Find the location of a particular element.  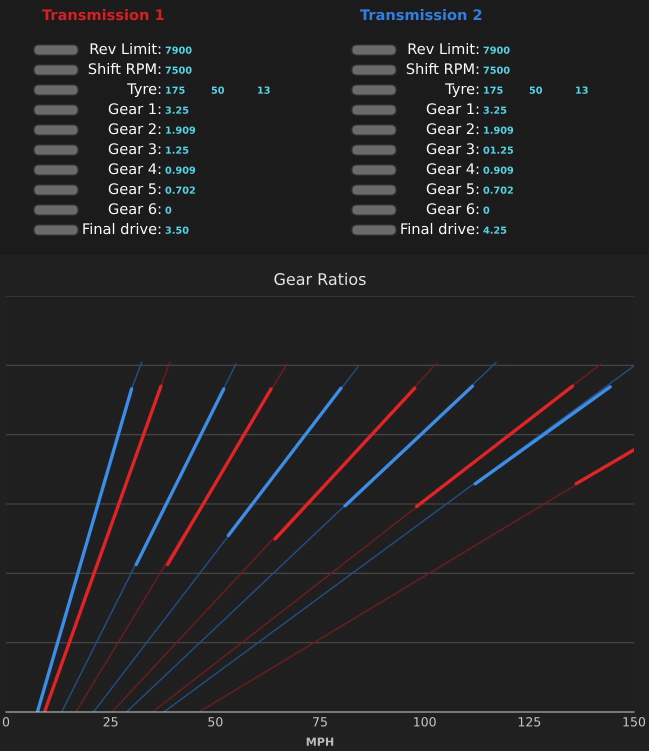

chart-title: Gear Ratios is located at coordinates (320, 279).